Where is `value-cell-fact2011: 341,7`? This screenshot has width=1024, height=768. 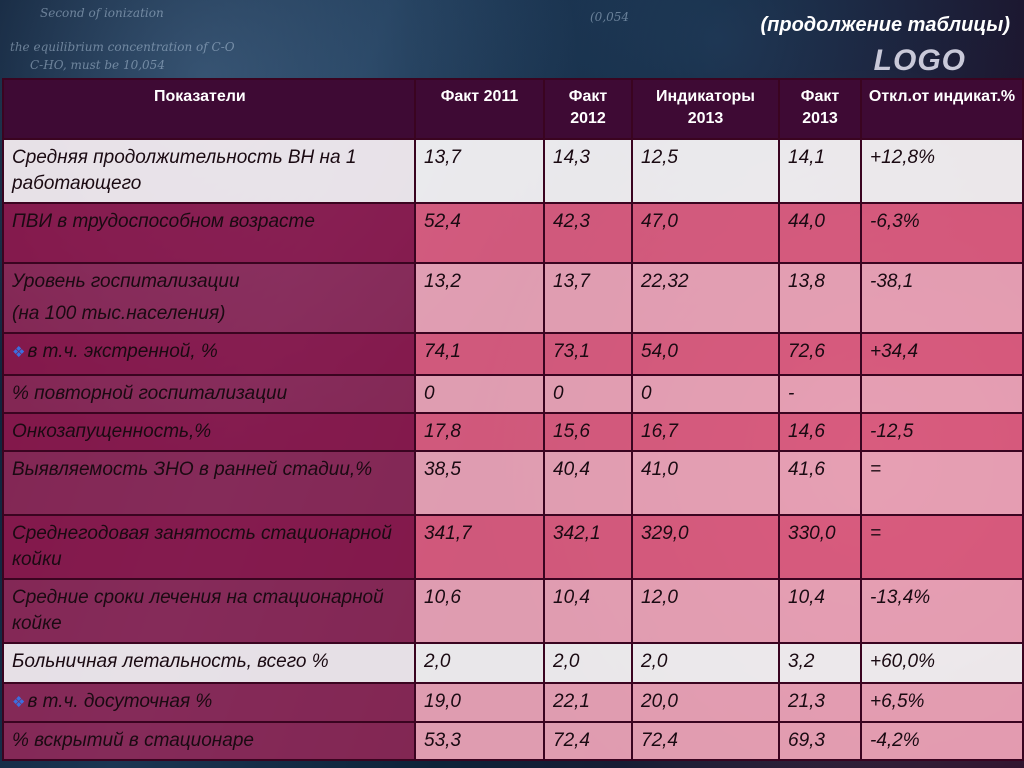
value-cell-fact2011: 341,7 is located at coordinates (479, 547).